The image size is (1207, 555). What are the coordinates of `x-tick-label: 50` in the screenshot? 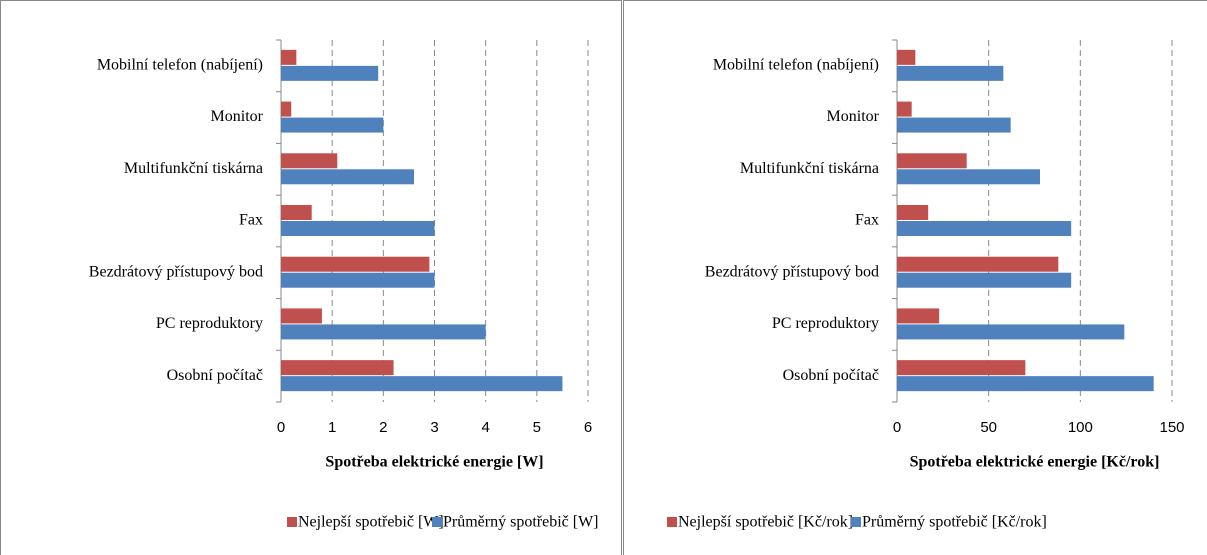 It's located at (988, 427).